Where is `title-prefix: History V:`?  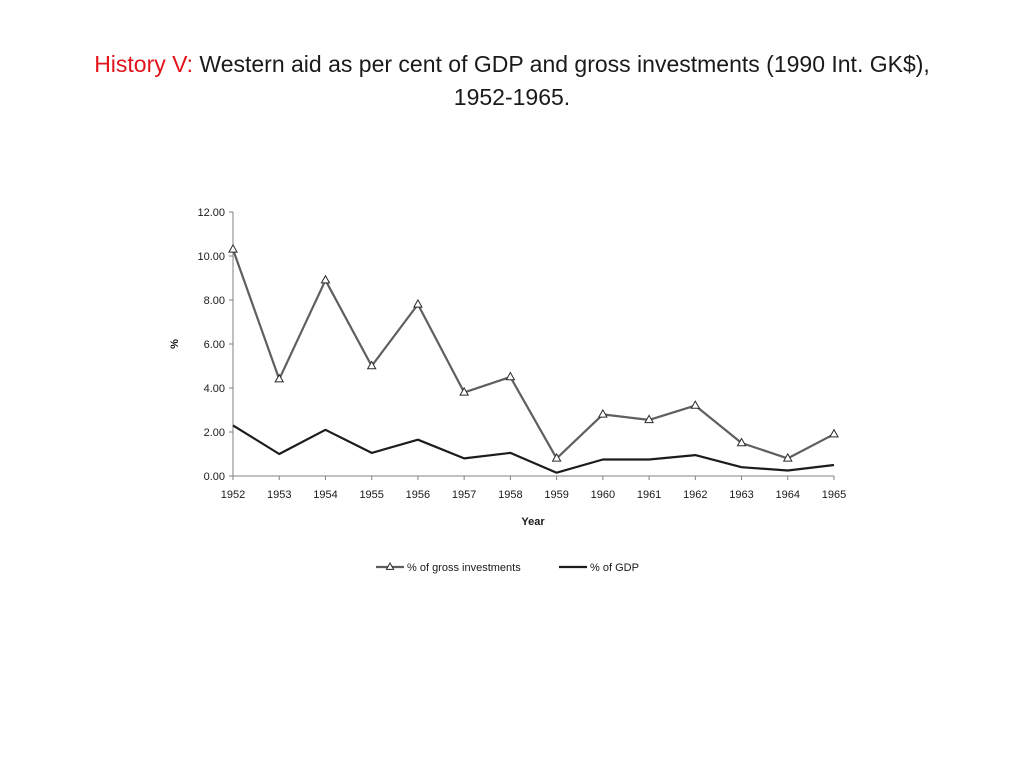
title-prefix: History V: is located at coordinates (144, 64).